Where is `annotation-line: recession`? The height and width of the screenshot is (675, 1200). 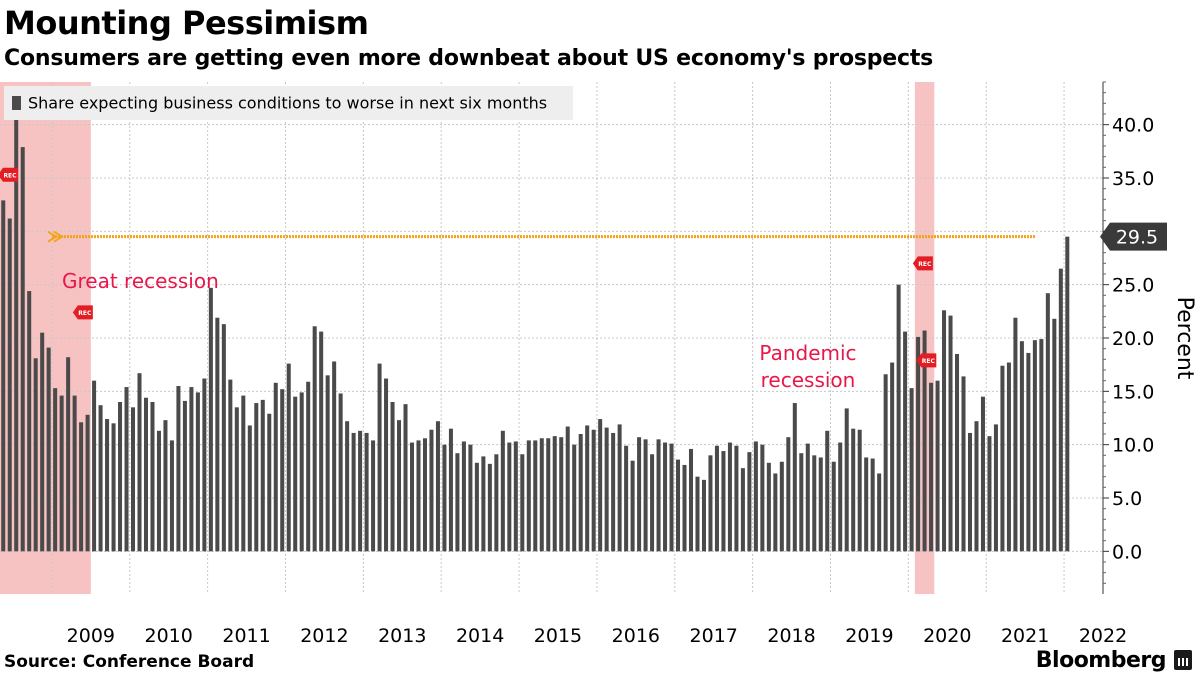 annotation-line: recession is located at coordinates (808, 380).